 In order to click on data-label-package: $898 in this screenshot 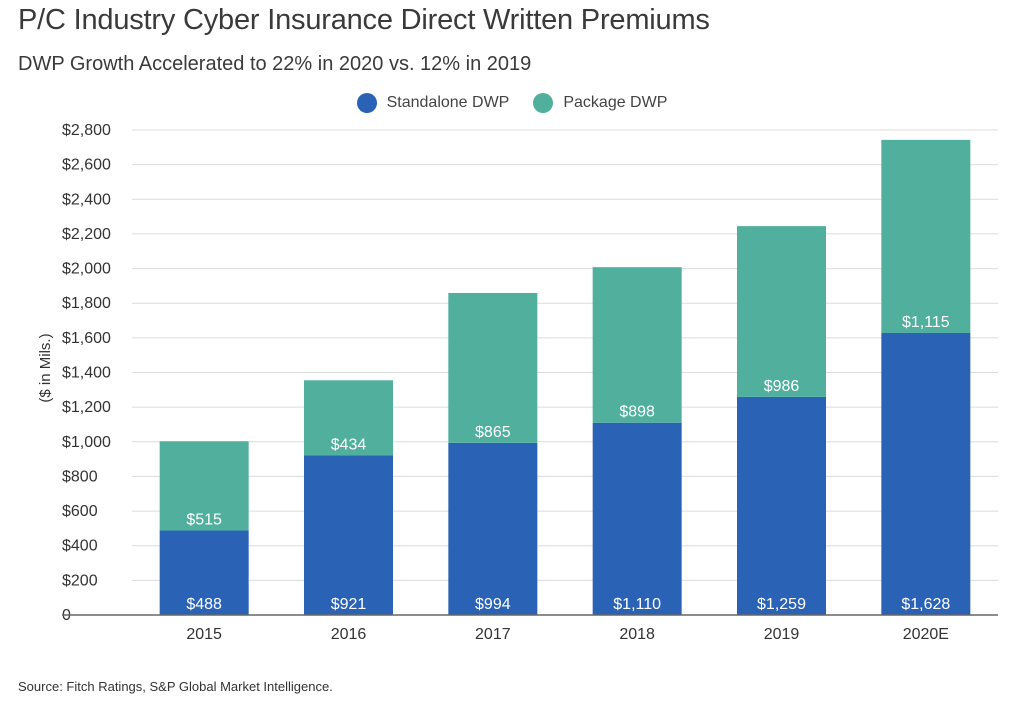, I will do `click(637, 412)`.